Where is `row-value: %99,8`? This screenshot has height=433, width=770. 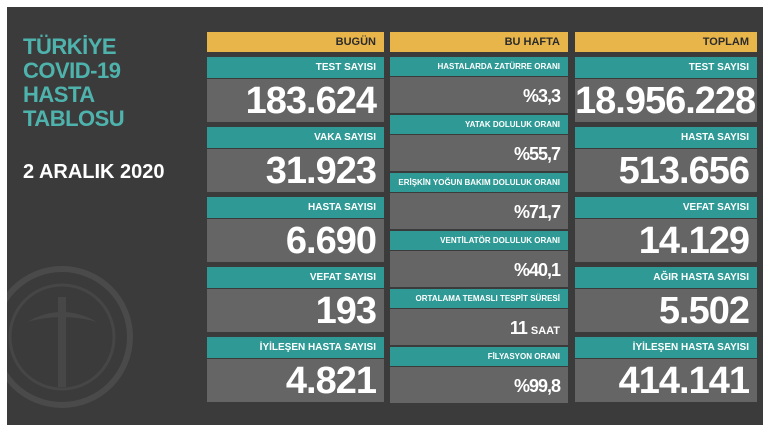 row-value: %99,8 is located at coordinates (479, 385).